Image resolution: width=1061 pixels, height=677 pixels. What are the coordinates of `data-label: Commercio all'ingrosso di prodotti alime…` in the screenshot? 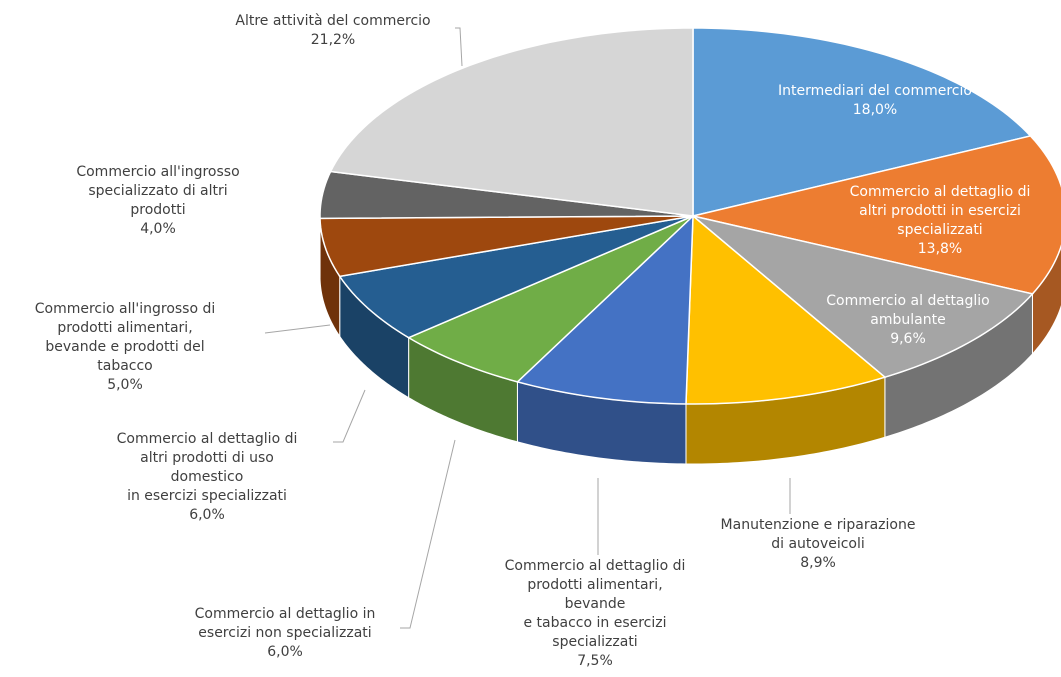 It's located at (125, 347).